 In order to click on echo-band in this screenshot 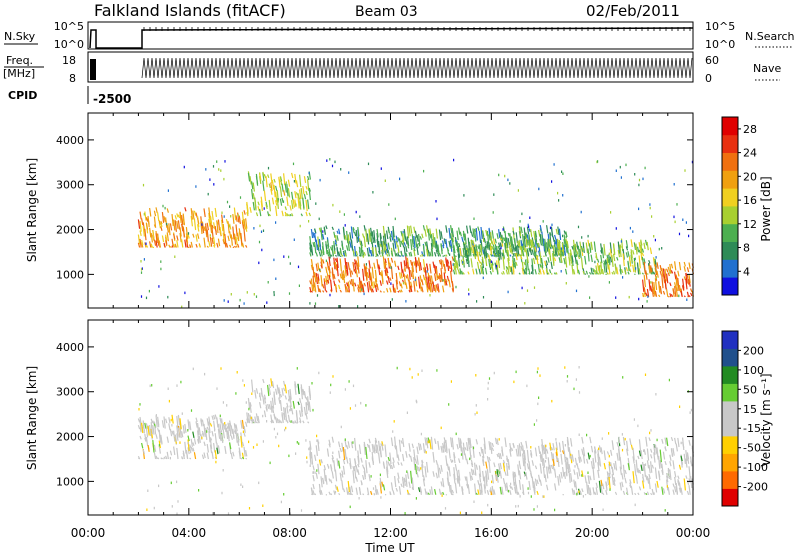, I will do `click(192, 437)`.